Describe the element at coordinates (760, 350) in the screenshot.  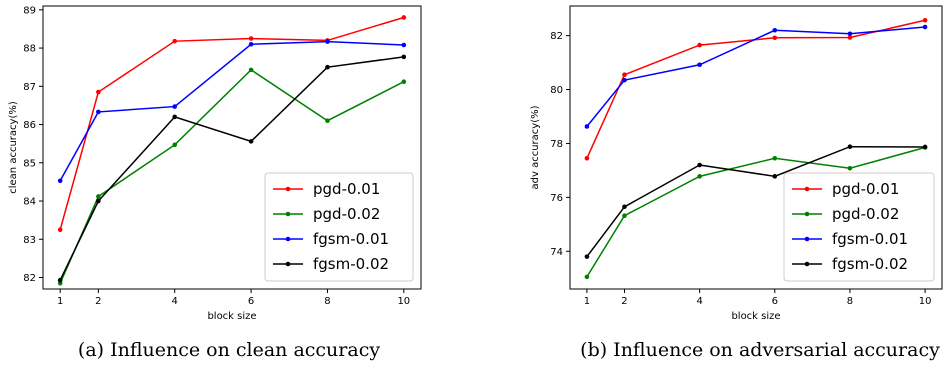
I see `figure-caption: (b) Influence on adversarial accuracy` at that location.